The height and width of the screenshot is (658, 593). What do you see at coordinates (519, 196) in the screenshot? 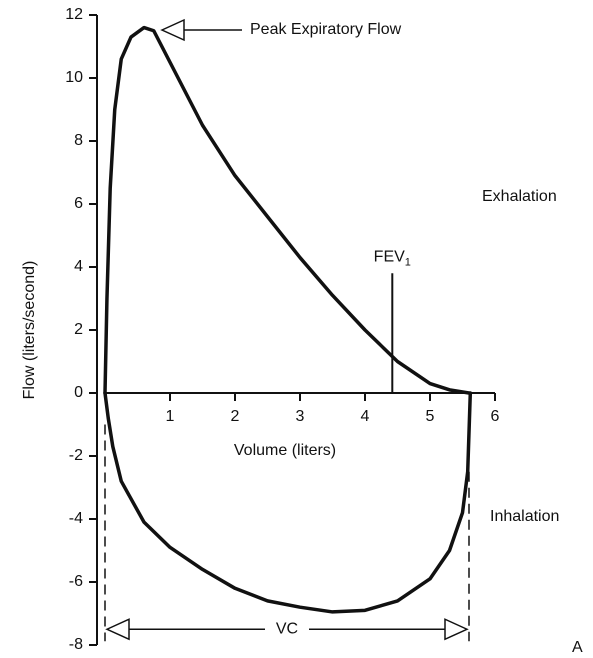
I see `exhalation-label: Exhalation` at bounding box center [519, 196].